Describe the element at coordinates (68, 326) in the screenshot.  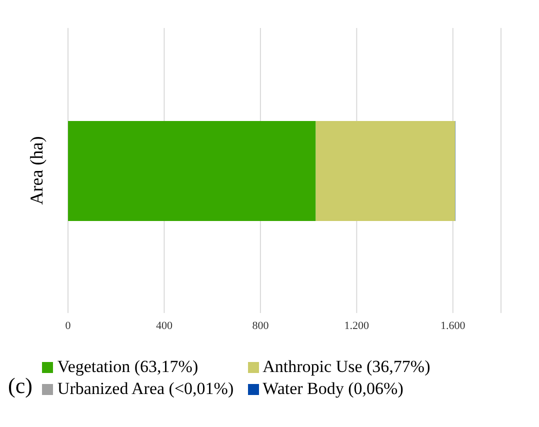
I see `x-tick-label: 0` at that location.